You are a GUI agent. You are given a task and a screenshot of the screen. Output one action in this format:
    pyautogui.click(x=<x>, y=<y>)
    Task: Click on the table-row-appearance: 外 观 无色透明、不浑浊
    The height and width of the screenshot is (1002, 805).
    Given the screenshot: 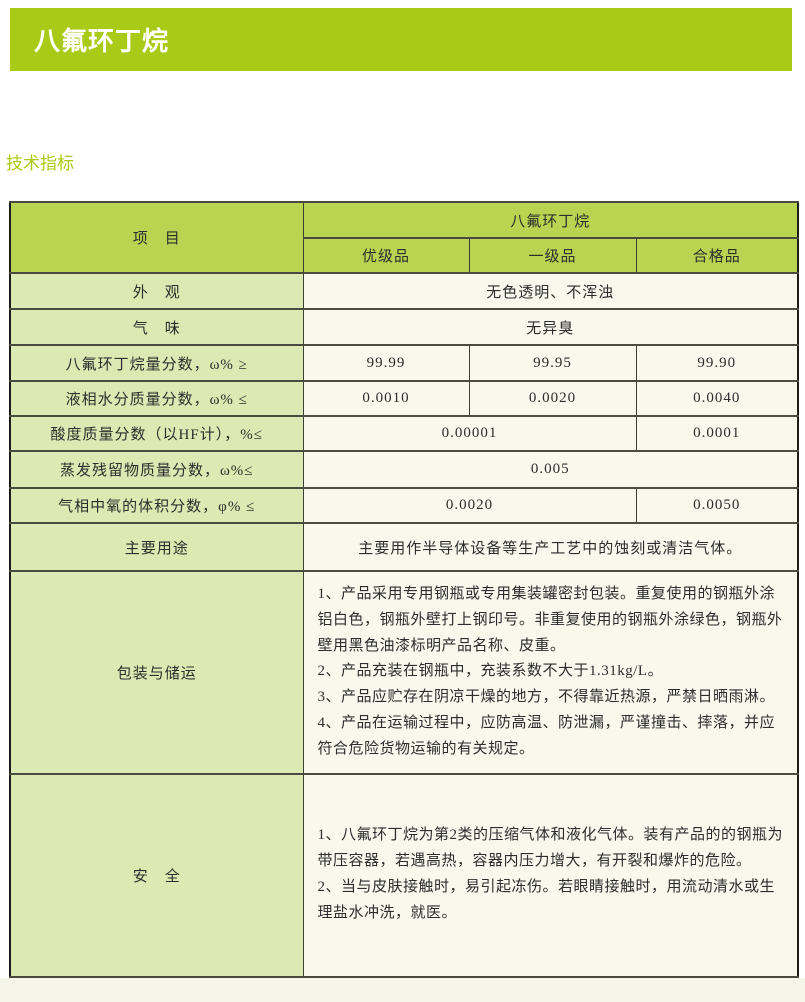 What is the action you would take?
    pyautogui.click(x=404, y=291)
    